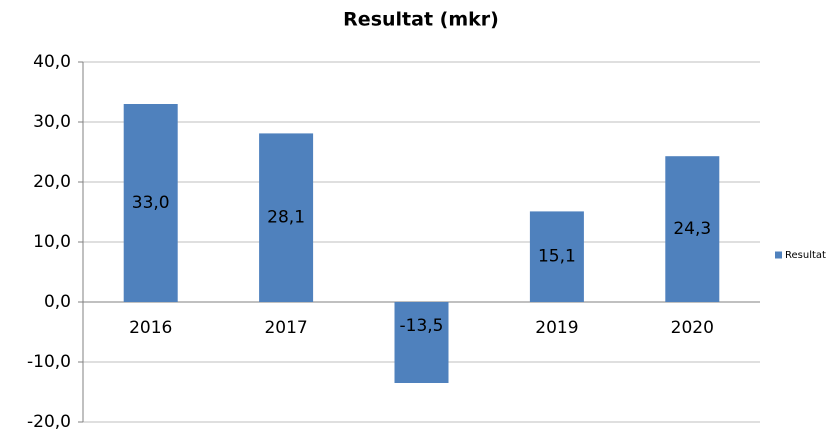 The width and height of the screenshot is (833, 430). What do you see at coordinates (421, 20) in the screenshot?
I see `chart-title: Resultat (mkr)` at bounding box center [421, 20].